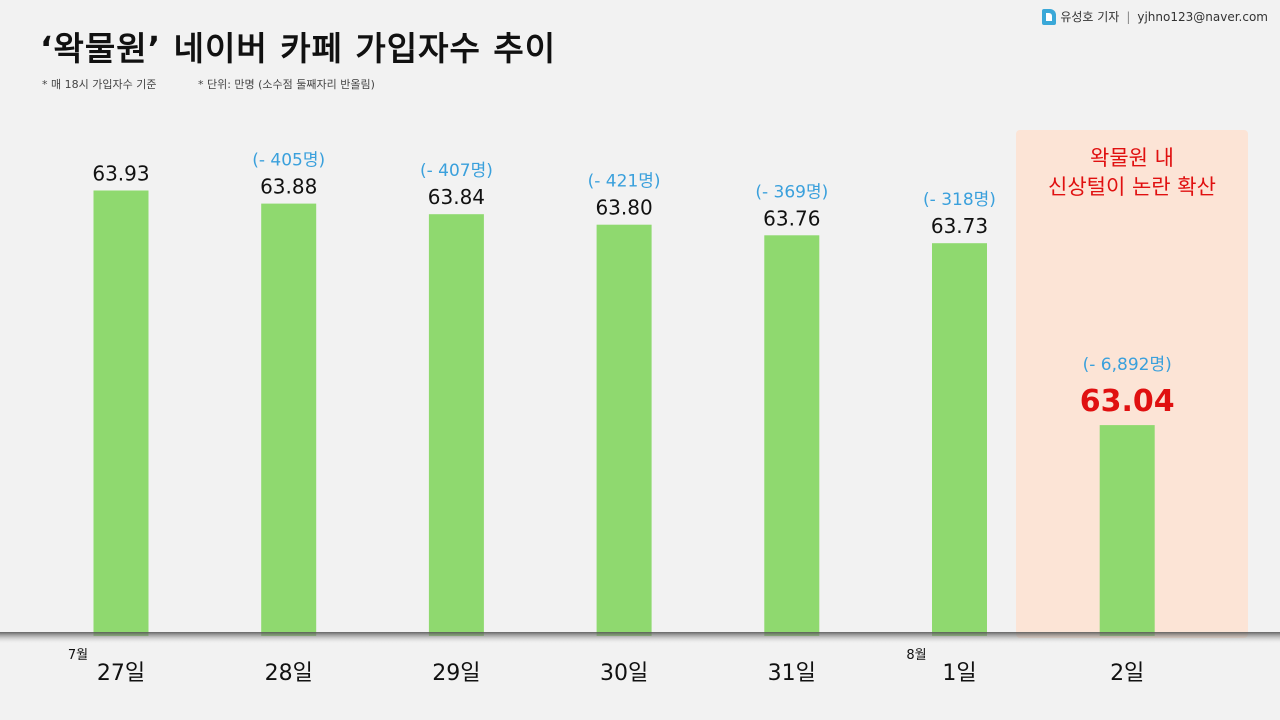  I want to click on news-logo-icon, so click(1049, 16).